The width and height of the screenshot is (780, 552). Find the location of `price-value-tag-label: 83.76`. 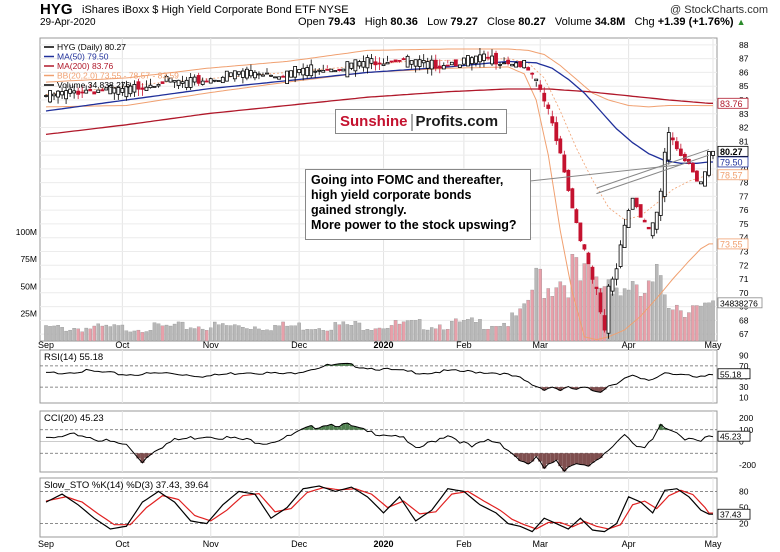

price-value-tag-label: 83.76 is located at coordinates (731, 104).